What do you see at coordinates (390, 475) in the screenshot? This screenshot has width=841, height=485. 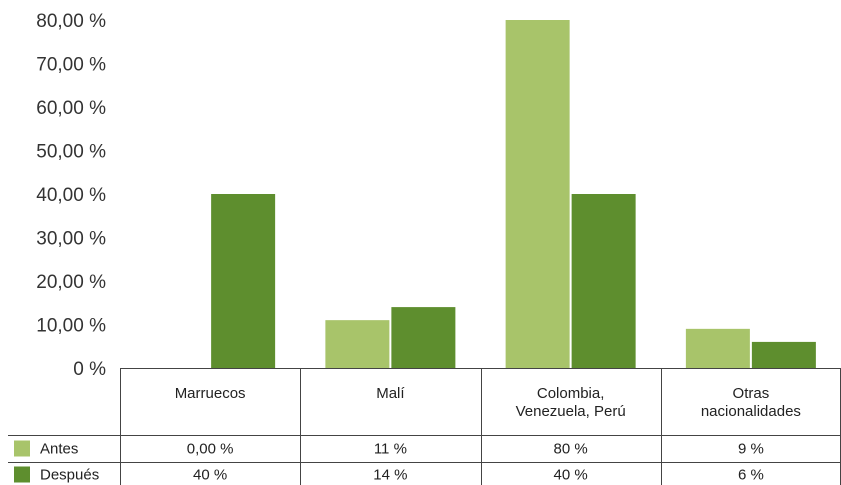 I see `table-value-cell: 14 %` at bounding box center [390, 475].